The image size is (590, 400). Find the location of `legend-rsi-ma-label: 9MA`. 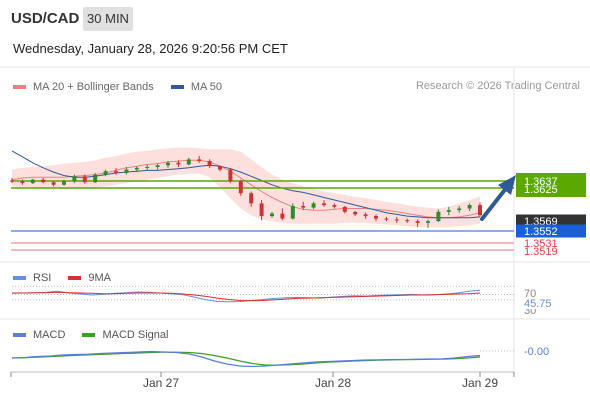

legend-rsi-ma-label: 9MA is located at coordinates (100, 278).